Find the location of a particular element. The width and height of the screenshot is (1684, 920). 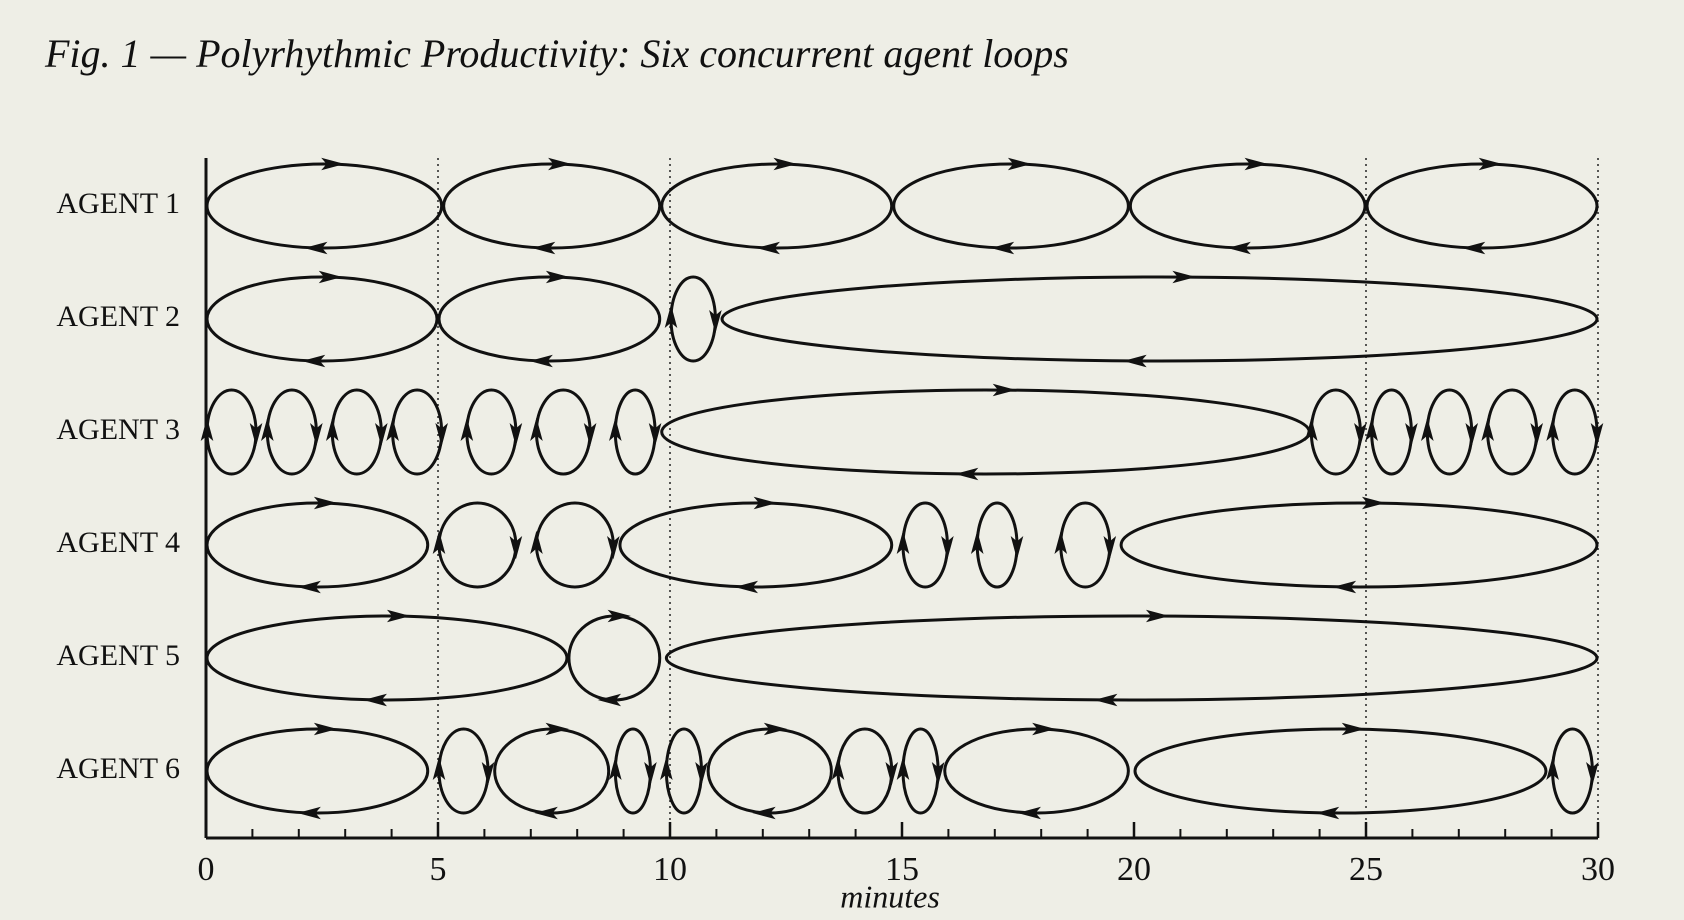

row-label: AGENT 2 is located at coordinates (118, 316).